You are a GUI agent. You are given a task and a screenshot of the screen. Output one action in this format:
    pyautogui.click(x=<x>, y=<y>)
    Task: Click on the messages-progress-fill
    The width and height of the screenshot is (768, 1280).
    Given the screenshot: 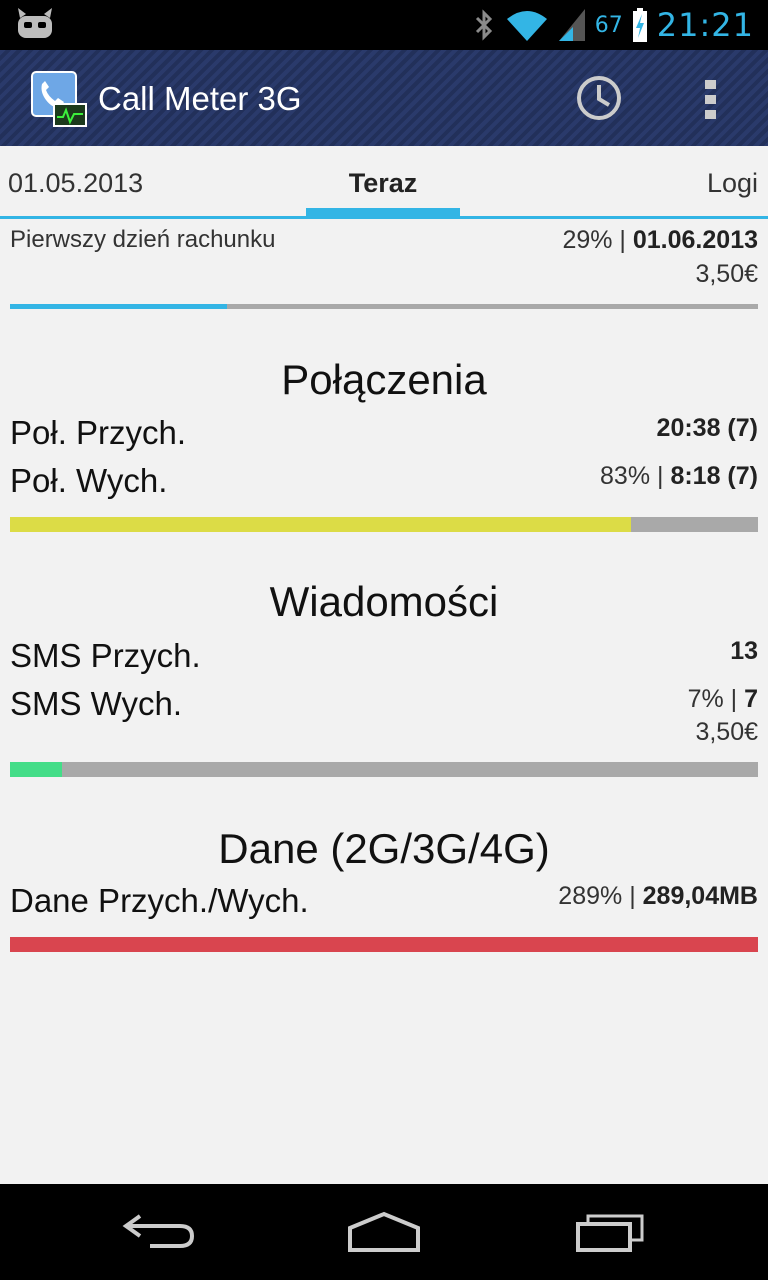 What is the action you would take?
    pyautogui.click(x=36, y=769)
    